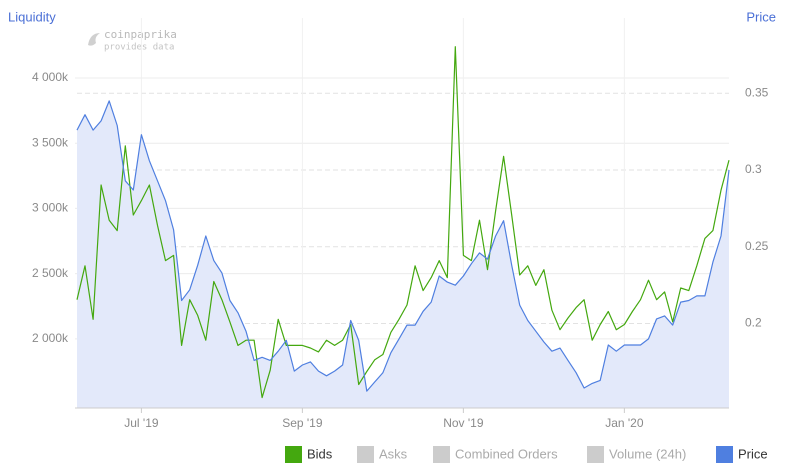 The height and width of the screenshot is (471, 785). Describe the element at coordinates (50, 77) in the screenshot. I see `y-tick-label: 4 000k` at that location.